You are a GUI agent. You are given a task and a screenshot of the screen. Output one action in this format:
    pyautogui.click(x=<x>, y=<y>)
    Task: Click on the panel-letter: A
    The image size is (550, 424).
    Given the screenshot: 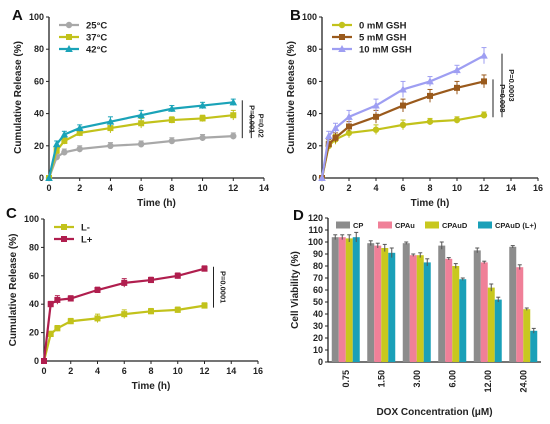 What is the action you would take?
    pyautogui.click(x=17, y=15)
    